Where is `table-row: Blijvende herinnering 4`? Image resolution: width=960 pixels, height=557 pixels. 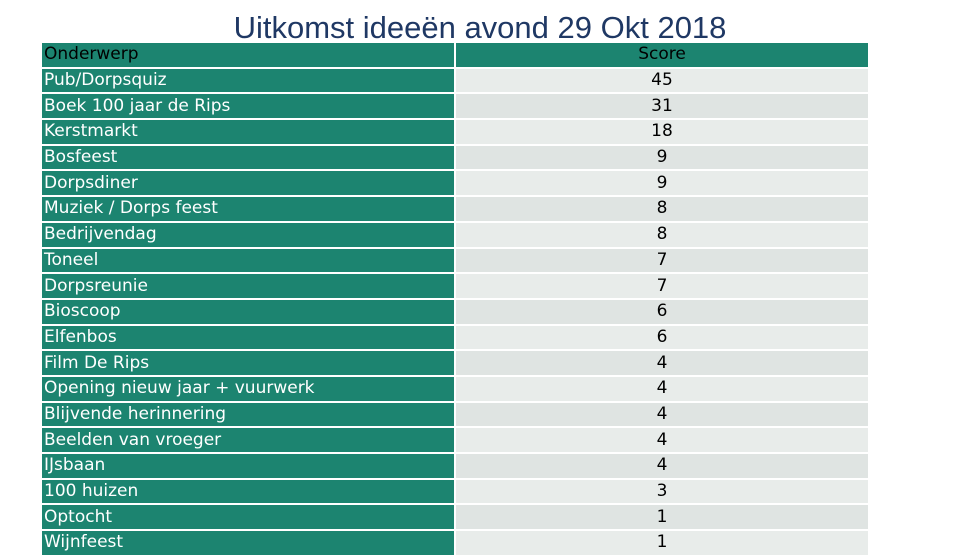 table-row: Blijvende herinnering 4 is located at coordinates (455, 414).